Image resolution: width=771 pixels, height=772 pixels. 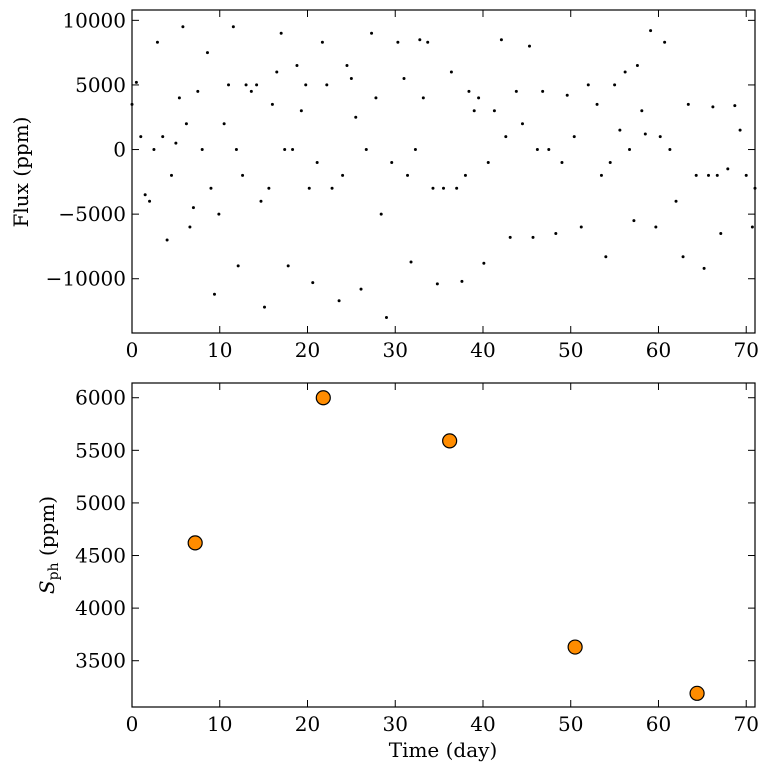 I want to click on y-tick-label: 4000, so click(x=100, y=608).